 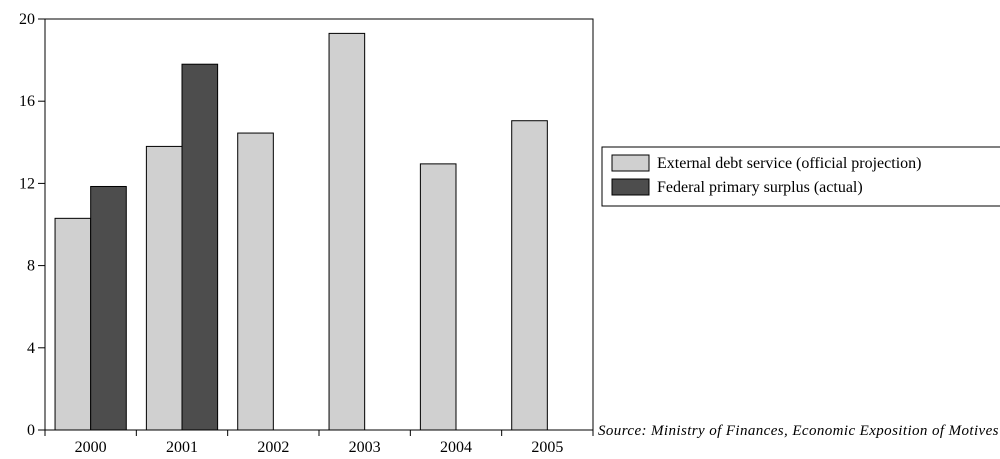 What do you see at coordinates (200, 247) in the screenshot?
I see `bar-federal-primary-surplus-2001` at bounding box center [200, 247].